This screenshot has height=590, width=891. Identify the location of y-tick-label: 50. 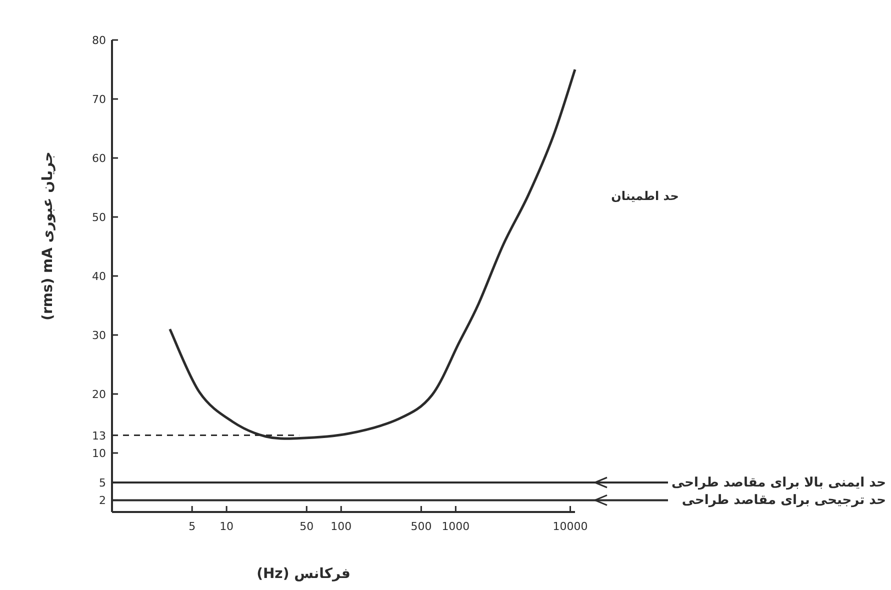
(99, 217).